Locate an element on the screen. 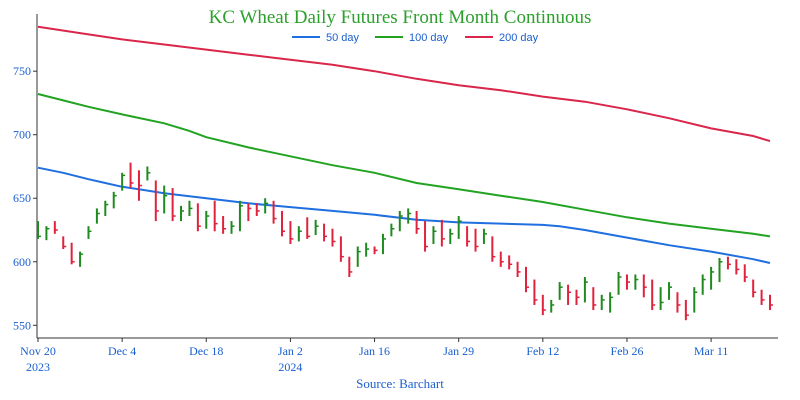 The height and width of the screenshot is (400, 800). y-tick-label: 550 is located at coordinates (22, 325).